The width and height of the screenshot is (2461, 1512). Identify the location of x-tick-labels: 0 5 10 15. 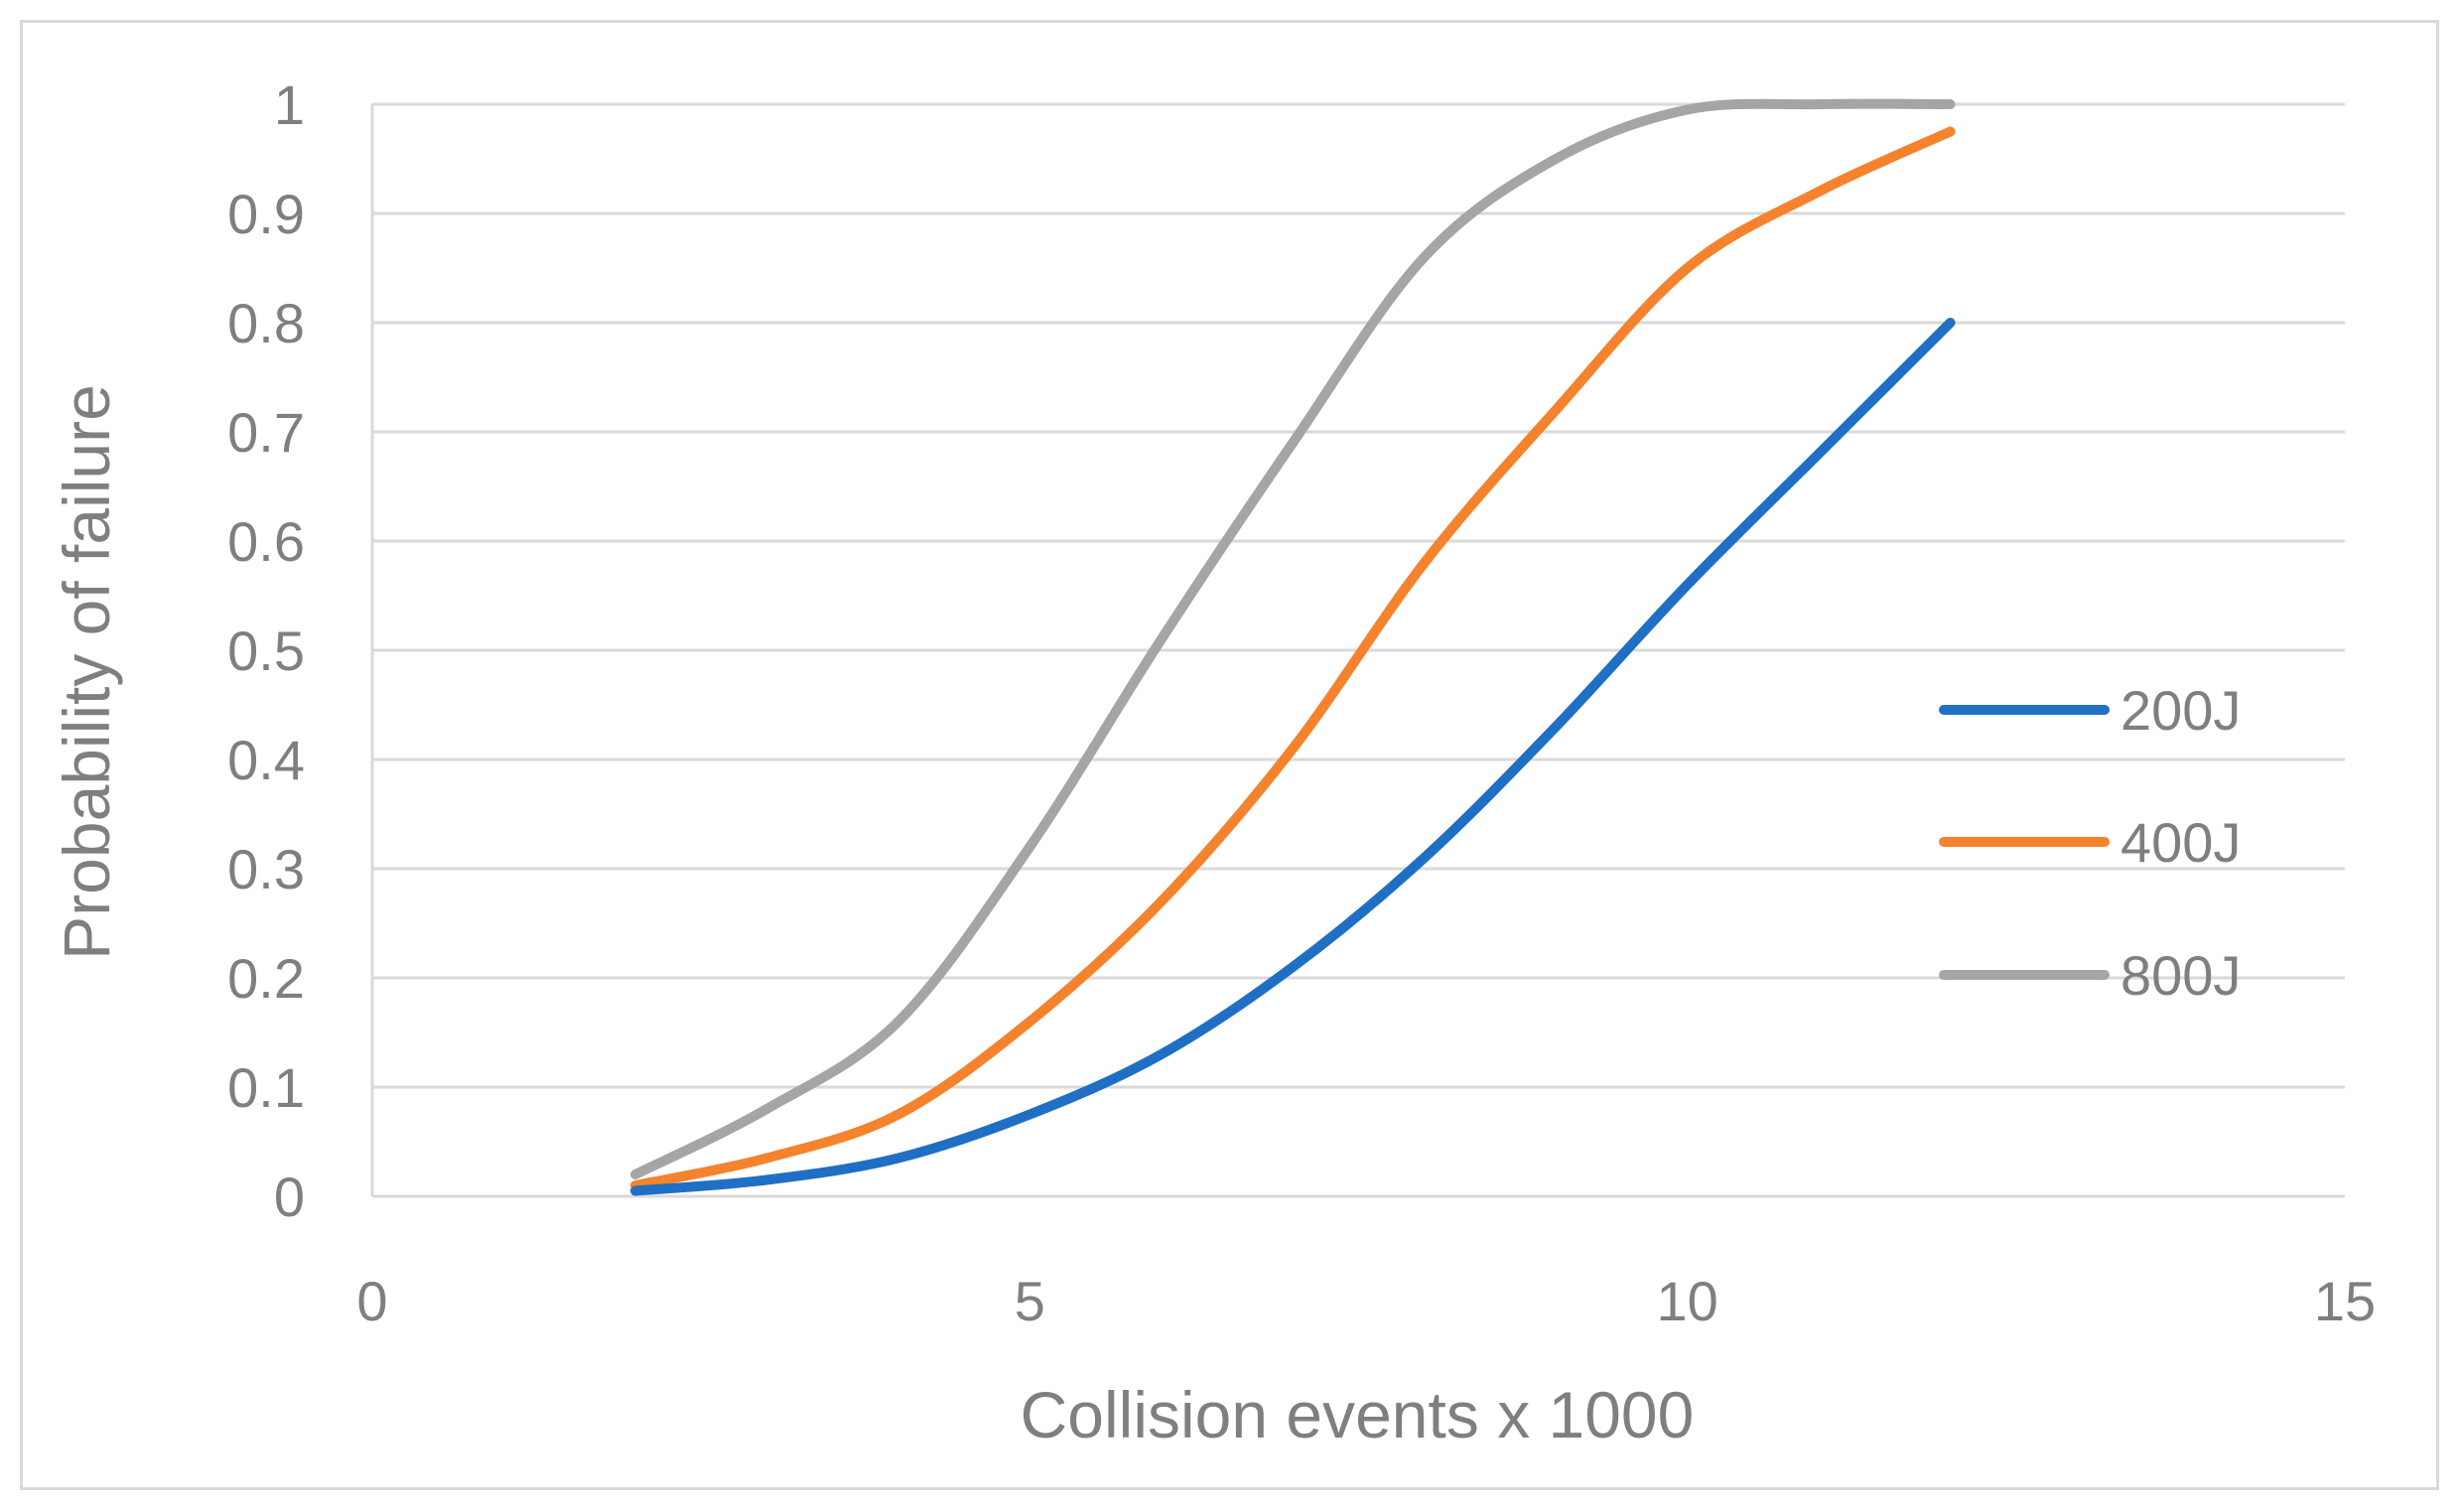
(1366, 1301).